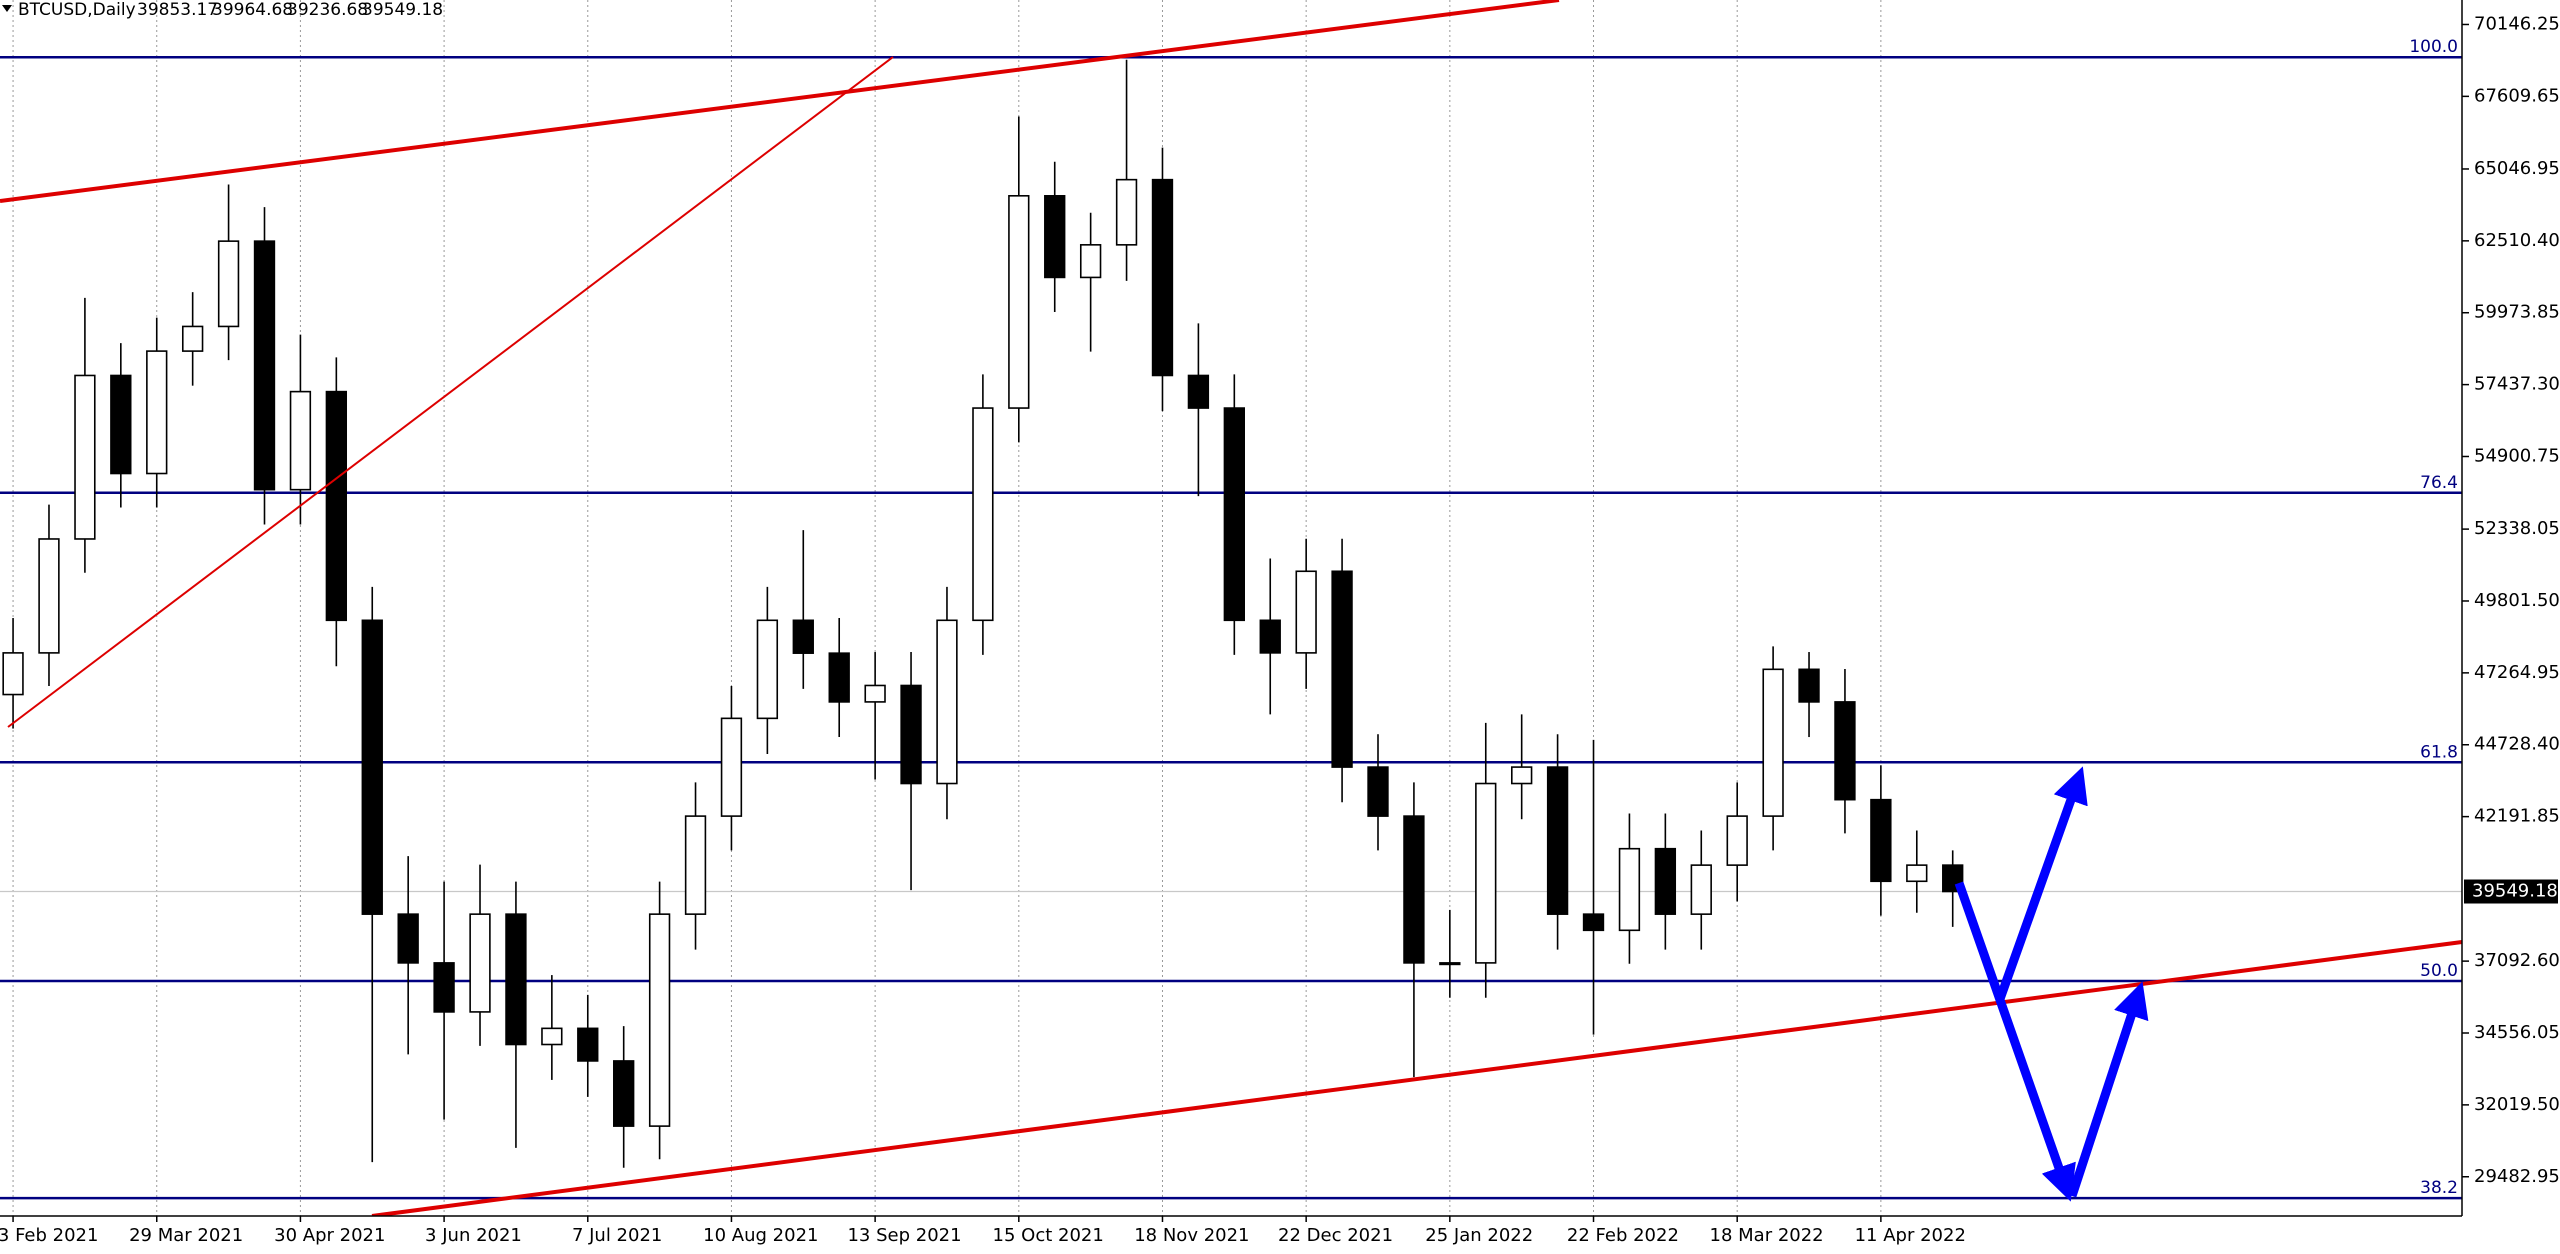 The image size is (2560, 1254). I want to click on close-value: 39549.18, so click(402, 10).